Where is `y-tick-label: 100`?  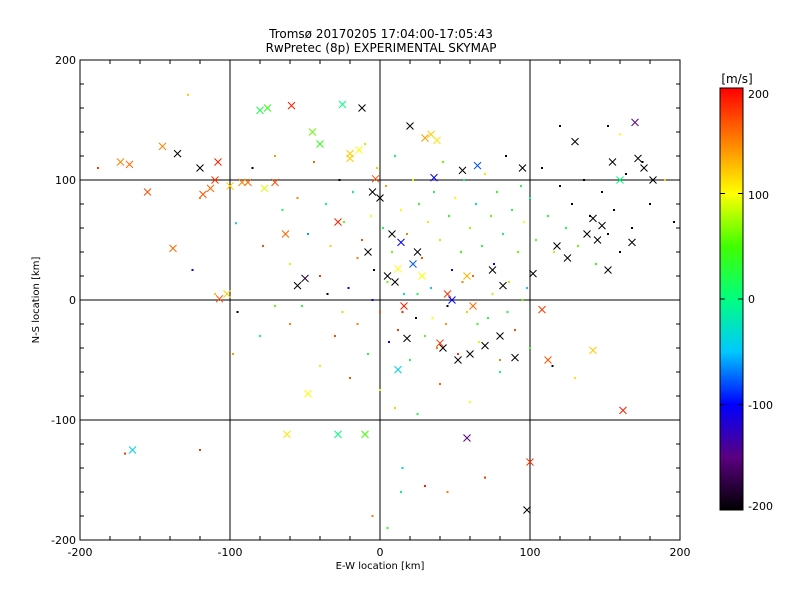 y-tick-label: 100 is located at coordinates (65, 180).